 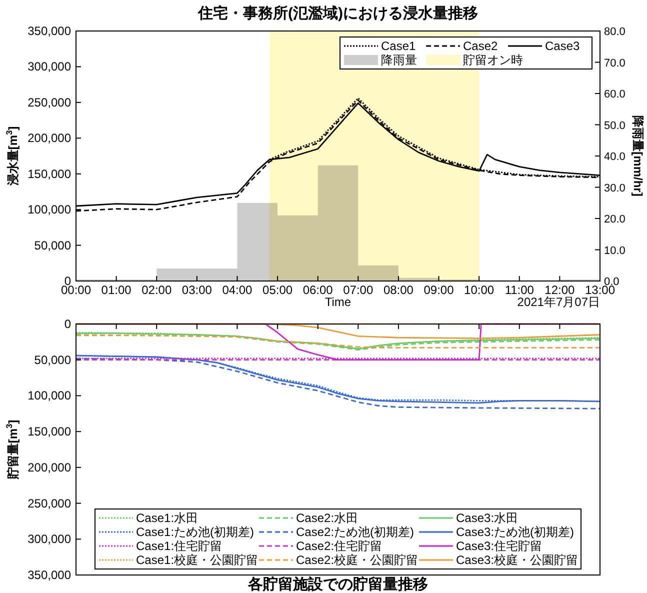 I want to click on x-tick-label: 07:00, so click(x=358, y=290).